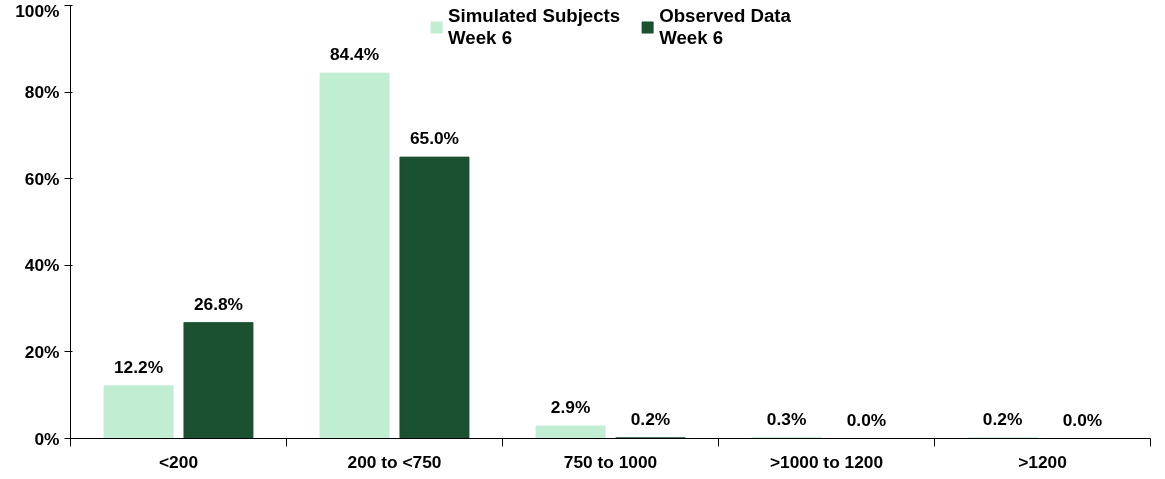 The height and width of the screenshot is (479, 1165). Describe the element at coordinates (42, 265) in the screenshot. I see `y-tick-label: 40%` at that location.